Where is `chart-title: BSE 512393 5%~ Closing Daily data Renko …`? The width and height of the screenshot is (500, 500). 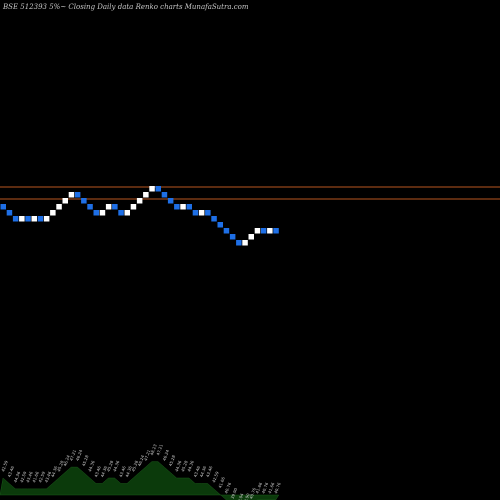 chart-title: BSE 512393 5%~ Closing Daily data Renko … is located at coordinates (126, 7).